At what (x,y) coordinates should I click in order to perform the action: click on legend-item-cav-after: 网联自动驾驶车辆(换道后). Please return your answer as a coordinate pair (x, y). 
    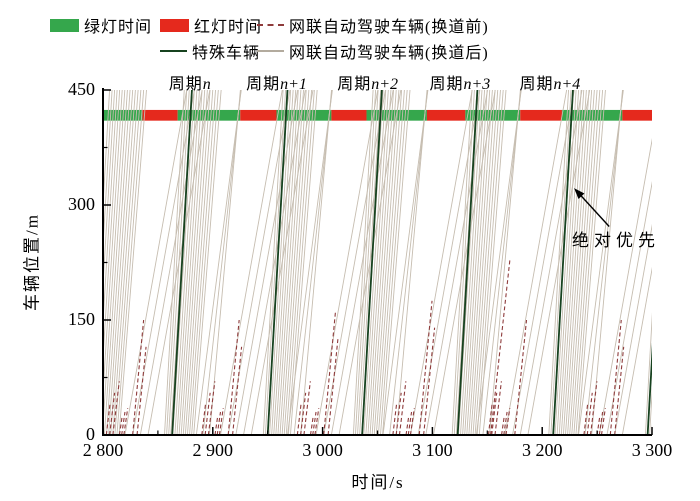
    Looking at the image, I should click on (373, 51).